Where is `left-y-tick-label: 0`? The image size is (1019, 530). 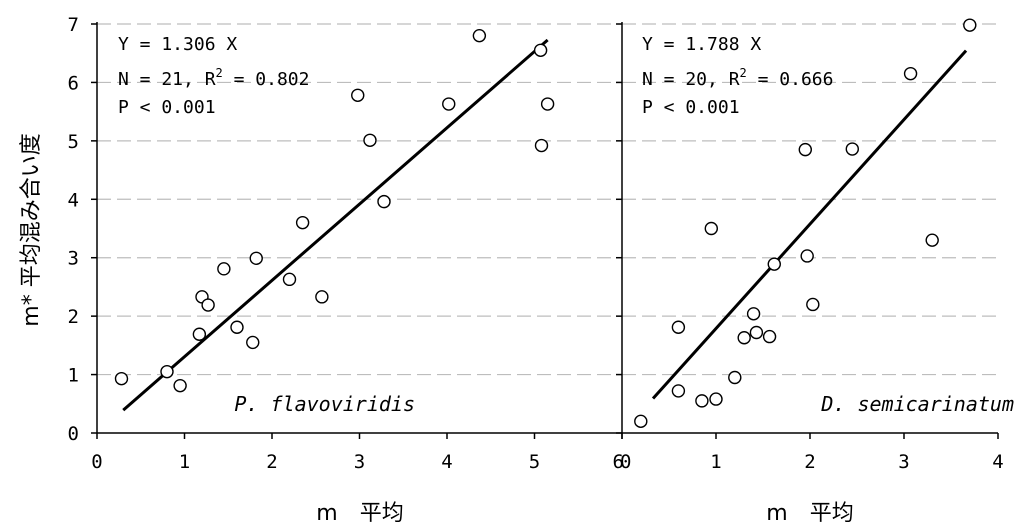
left-y-tick-label: 0 is located at coordinates (73, 434).